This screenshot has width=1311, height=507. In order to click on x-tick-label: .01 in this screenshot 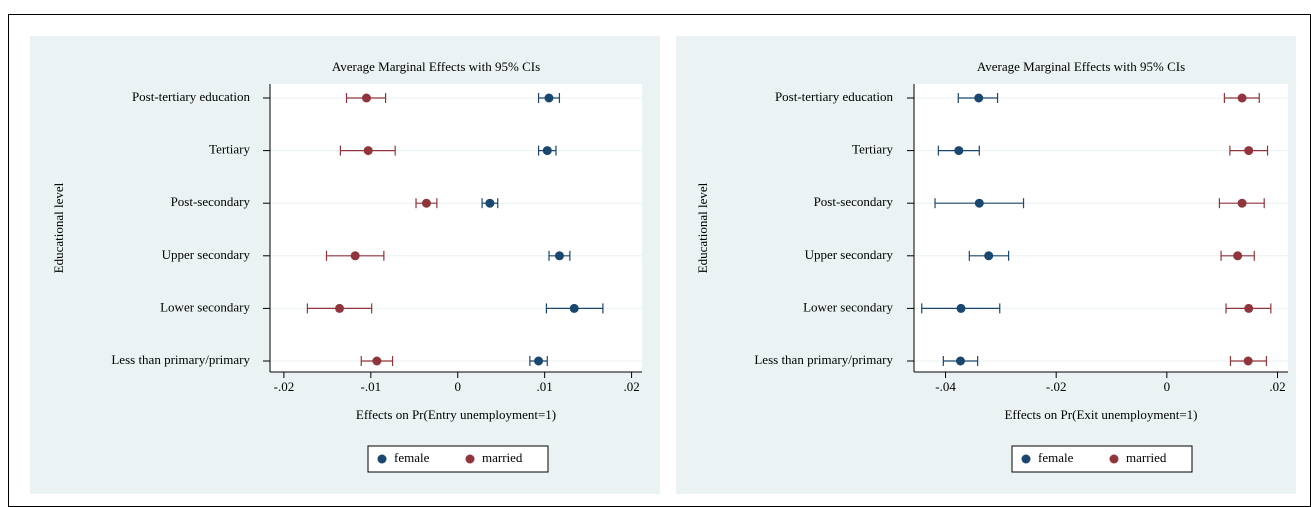, I will do `click(545, 386)`.